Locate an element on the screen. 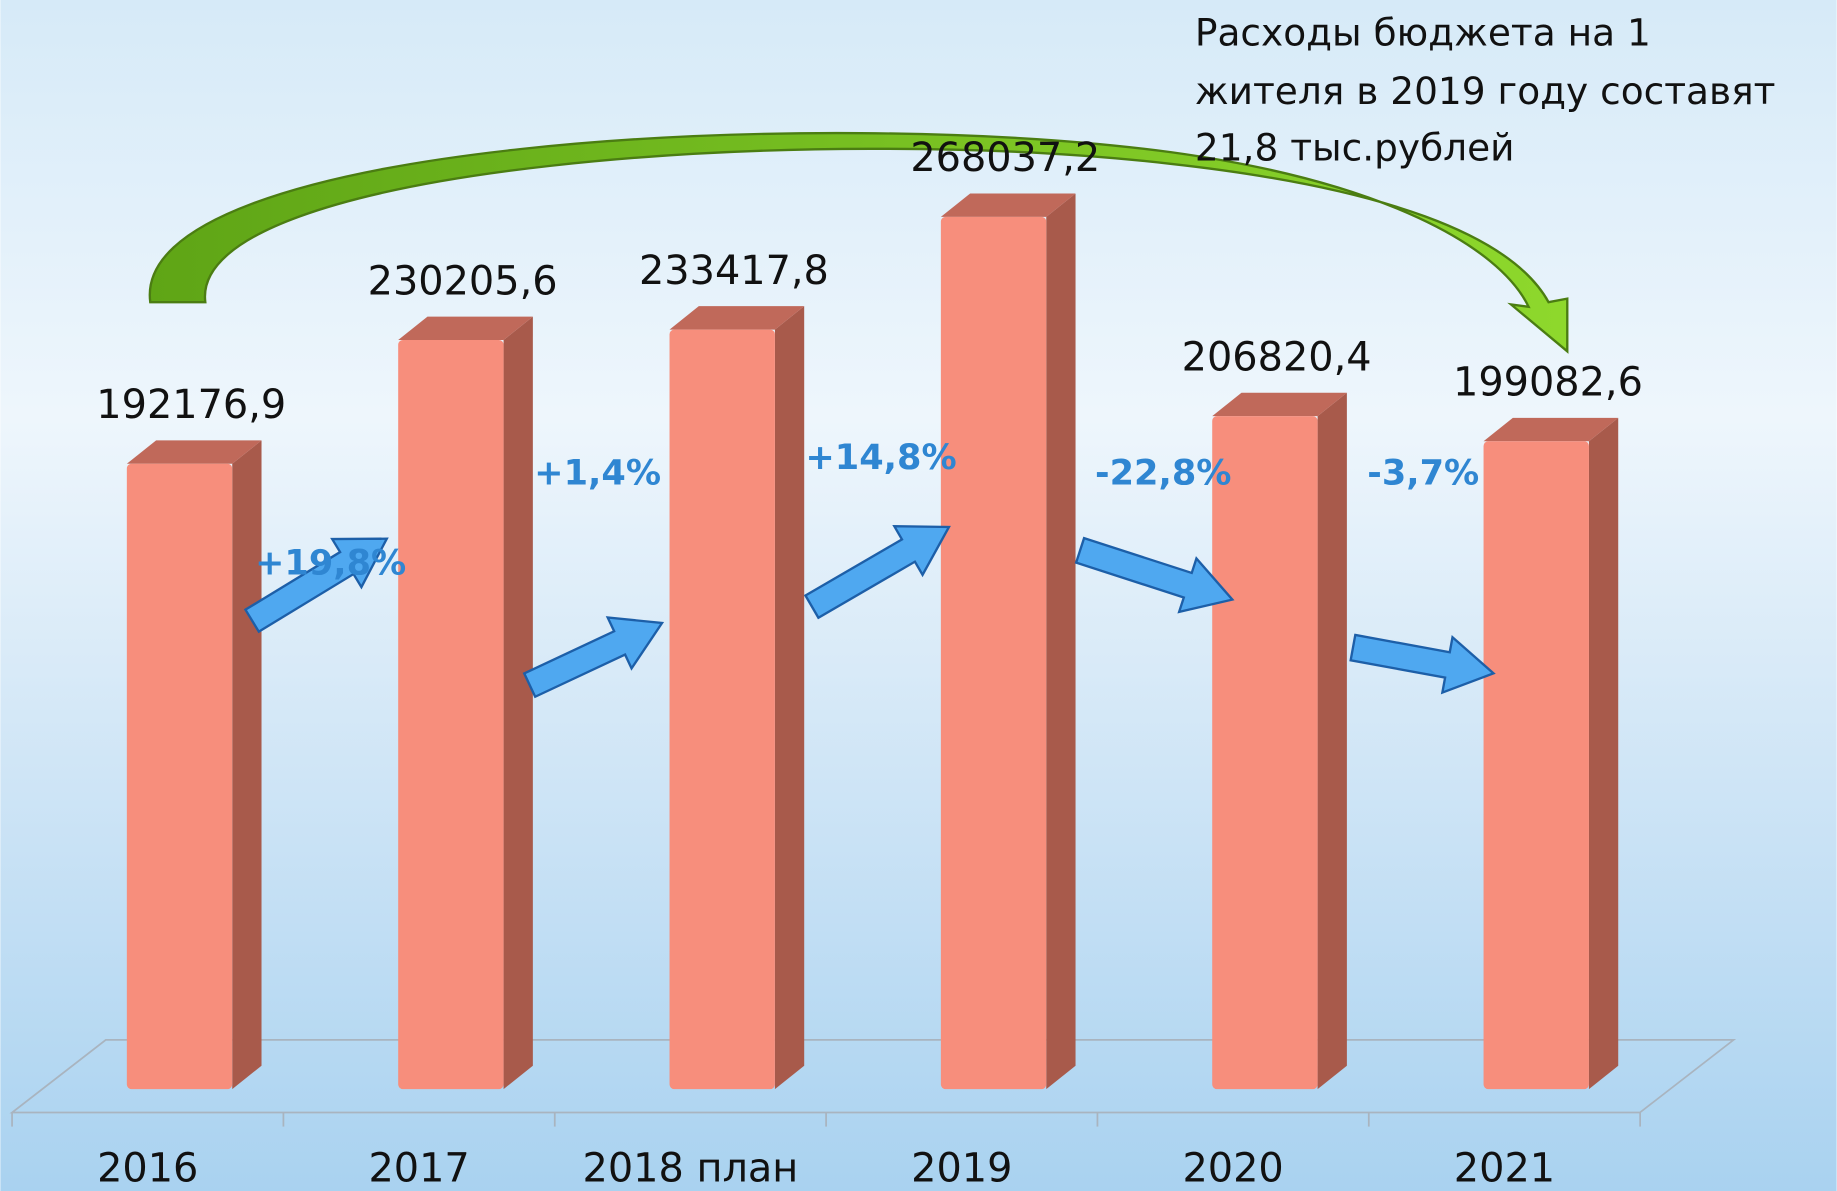  change-label: +19,8% is located at coordinates (330, 562).